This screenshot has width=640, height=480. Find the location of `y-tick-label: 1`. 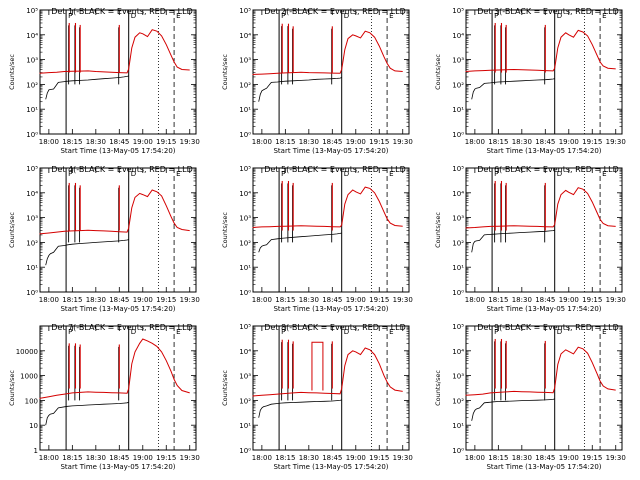

y-tick-label: 1 is located at coordinates (36, 451).